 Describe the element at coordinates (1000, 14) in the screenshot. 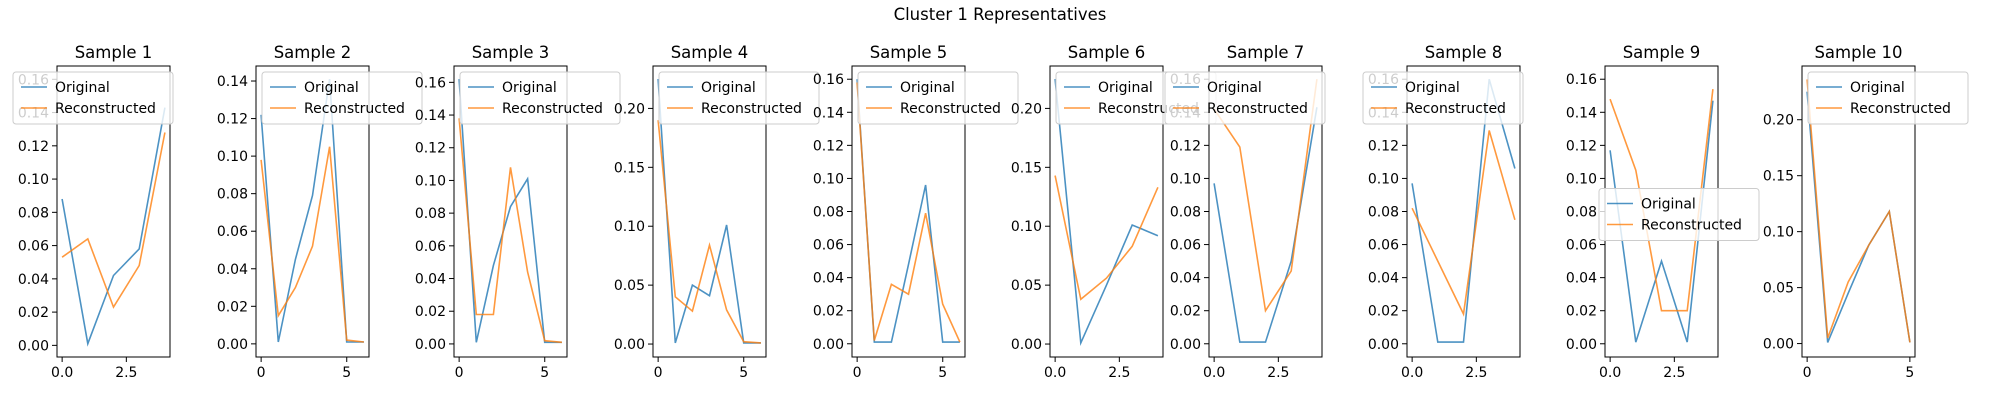

I see `figure-title: Cluster 1 Representatives` at that location.